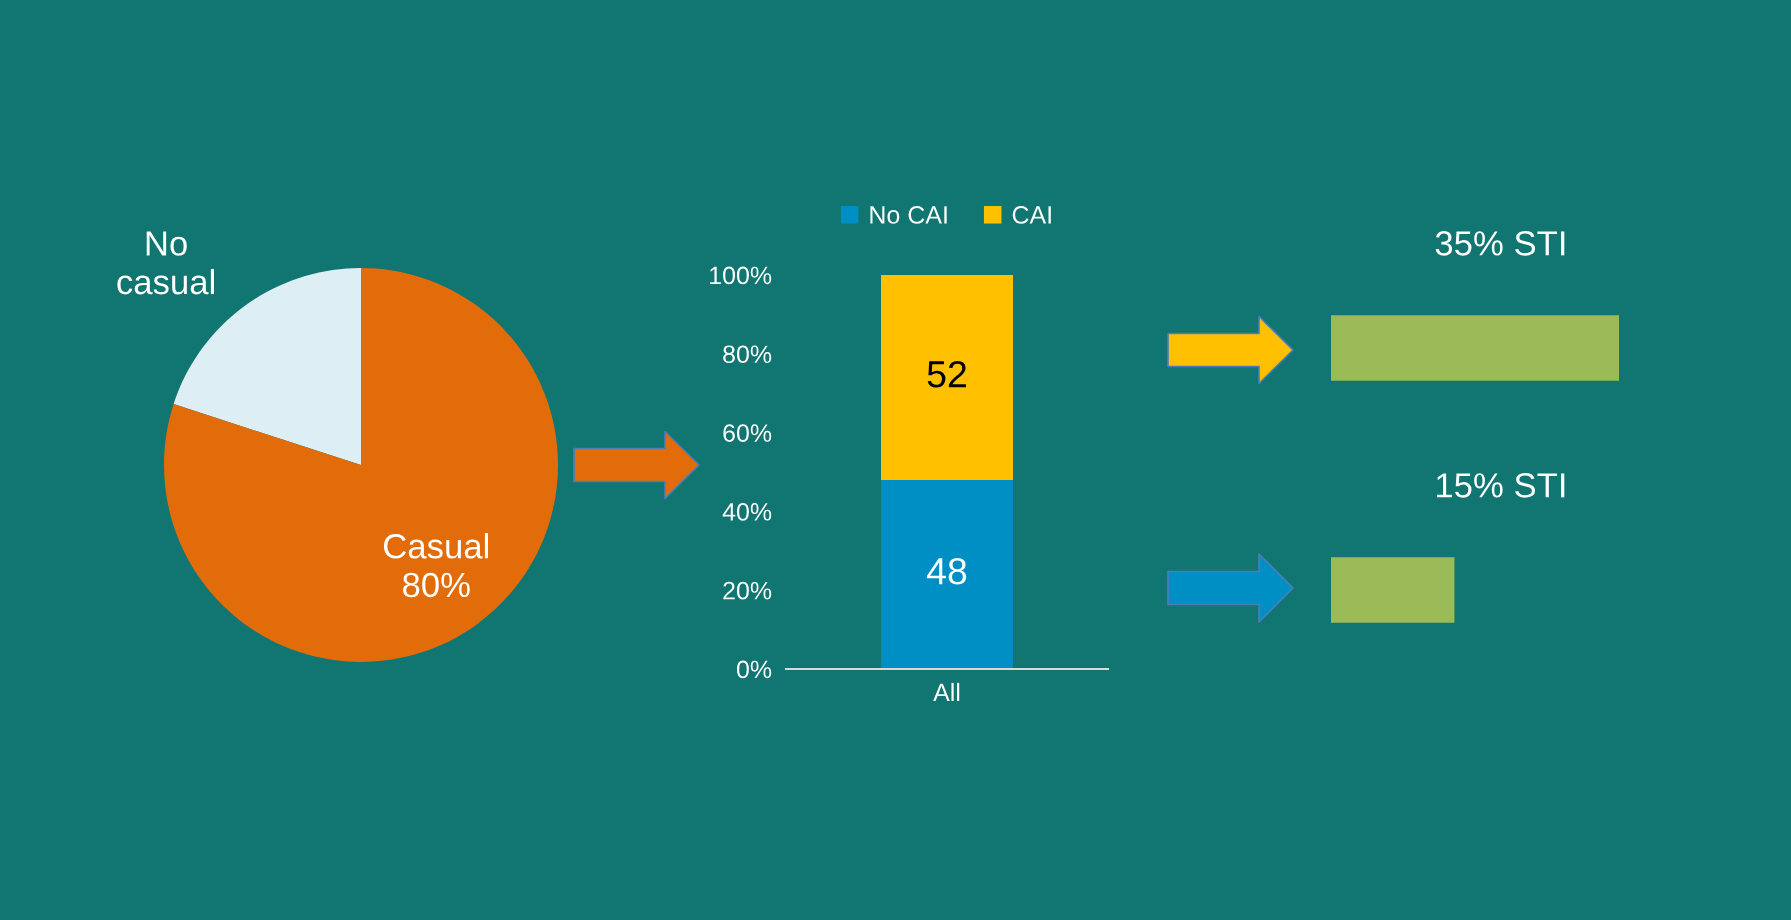 Image resolution: width=1791 pixels, height=920 pixels. I want to click on y-tick-label: 100%, so click(741, 275).